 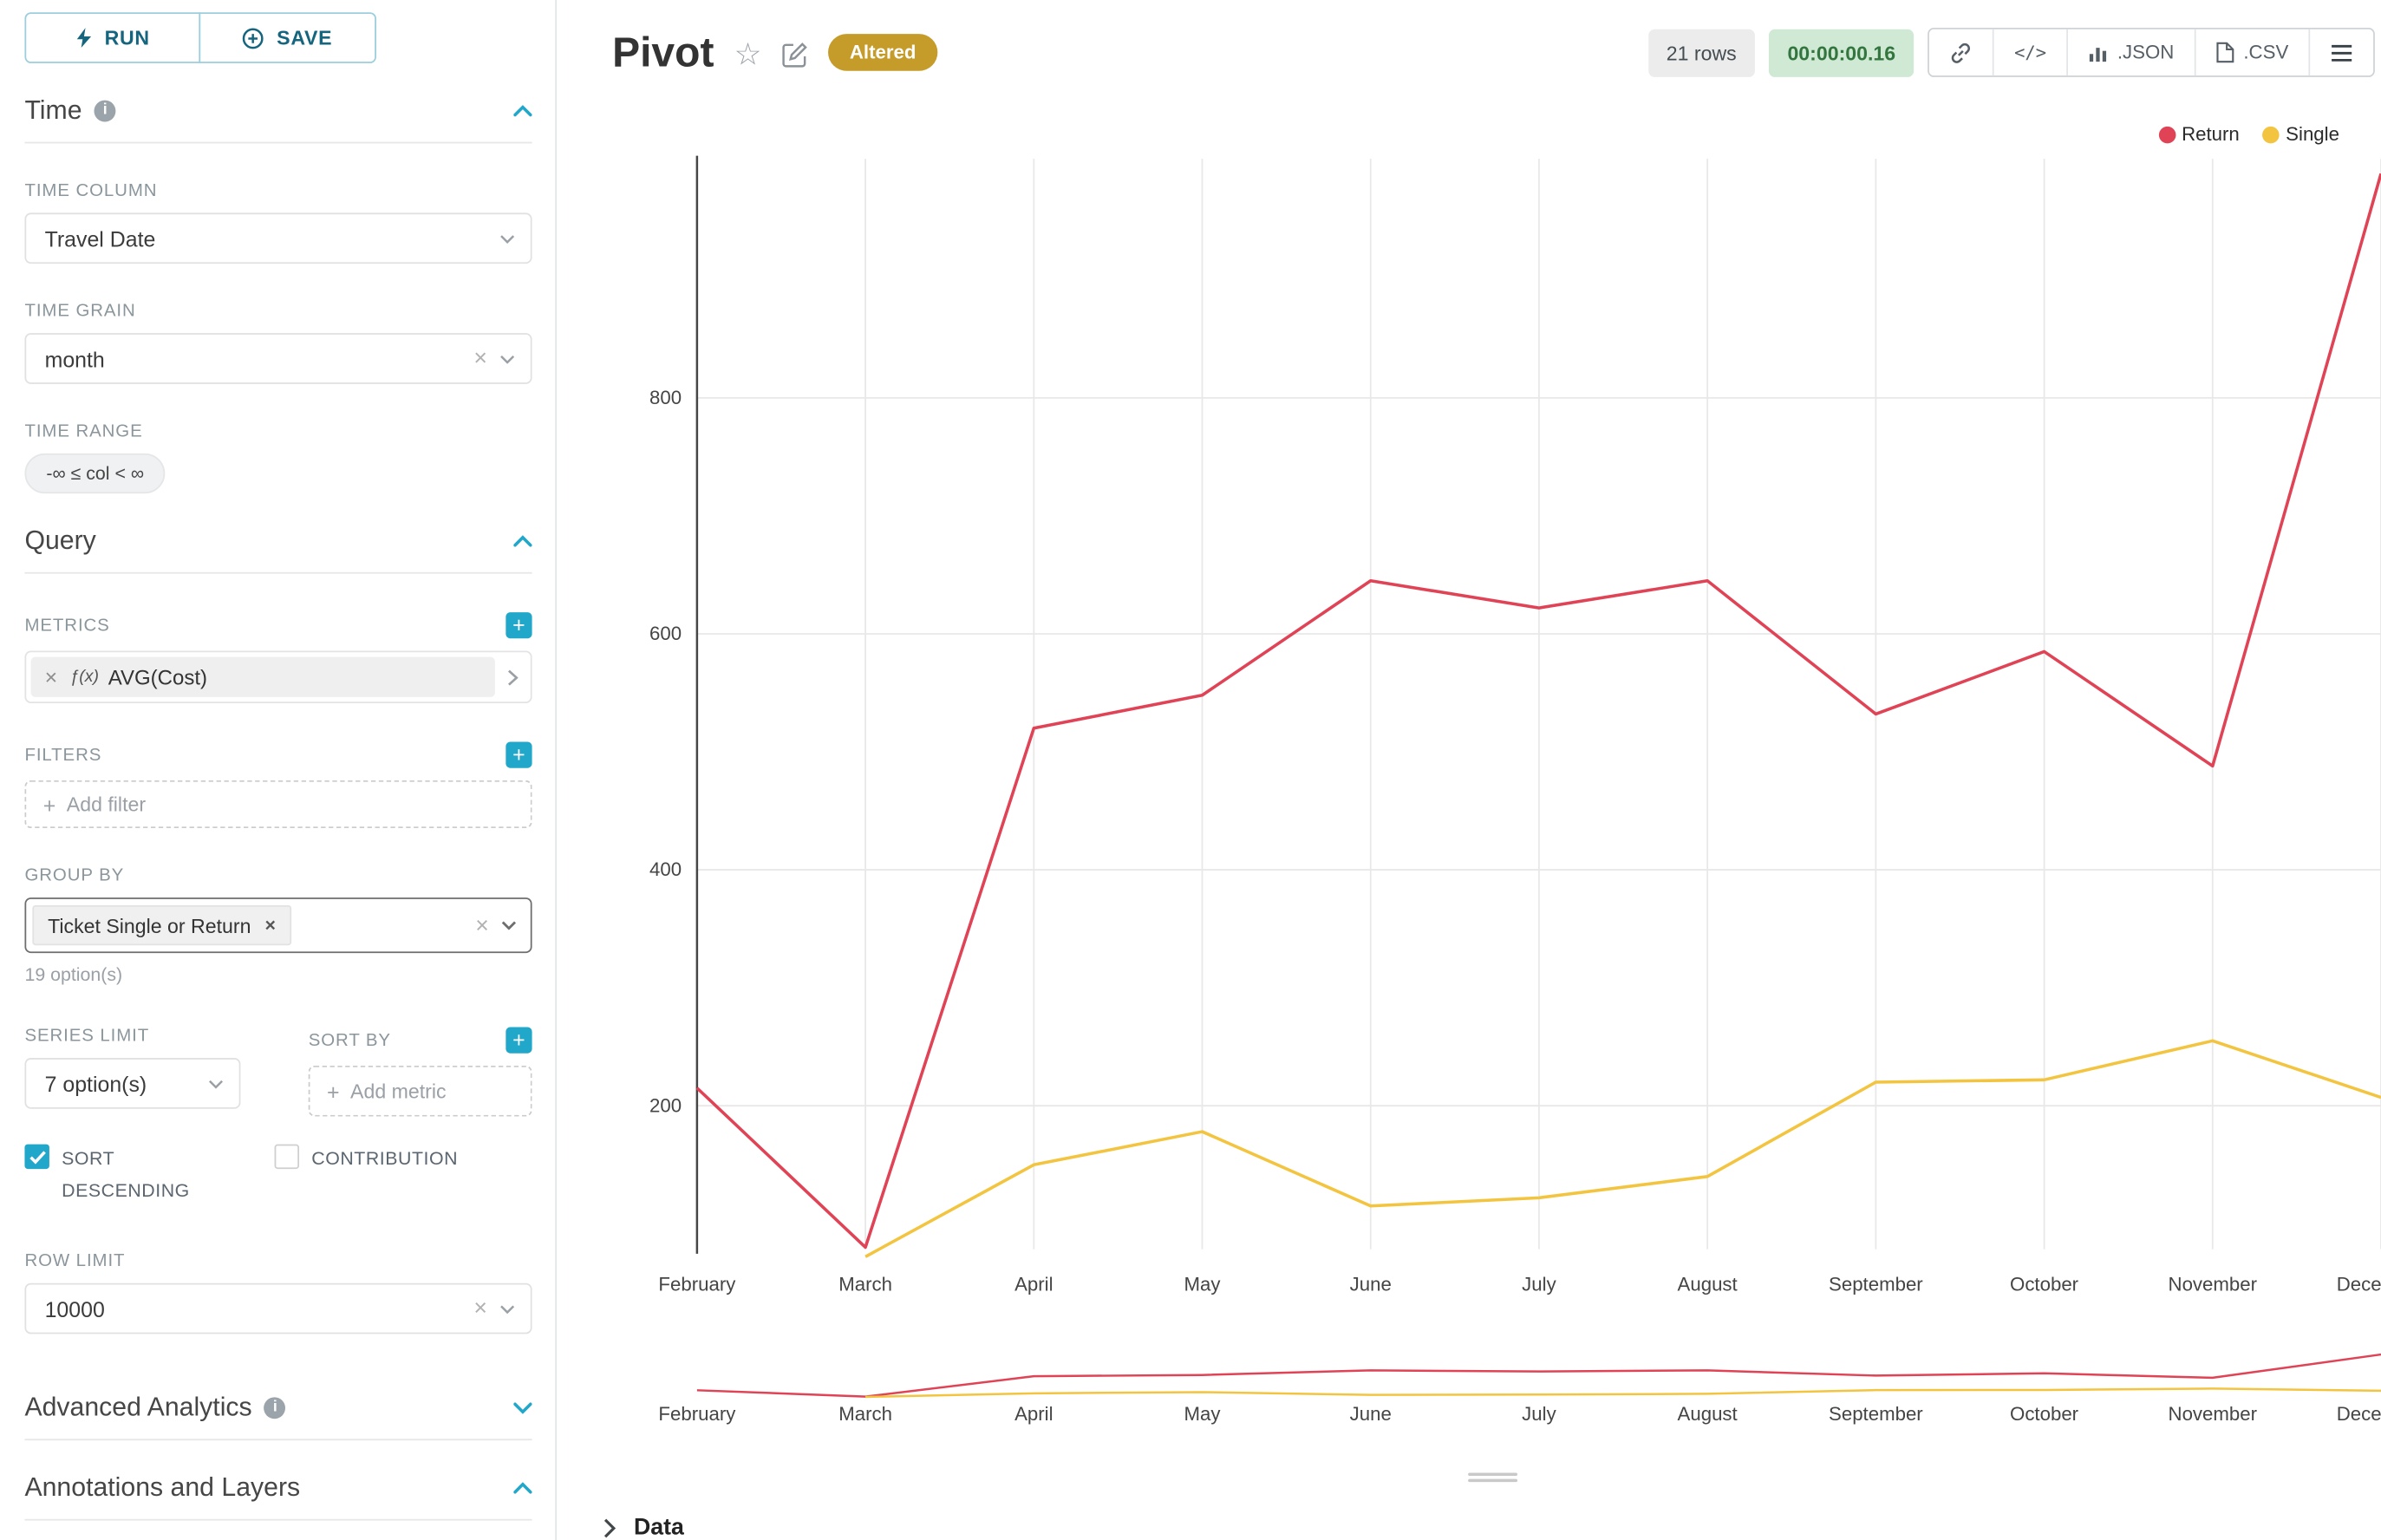 I want to click on svg-text: April, so click(x=1034, y=1284).